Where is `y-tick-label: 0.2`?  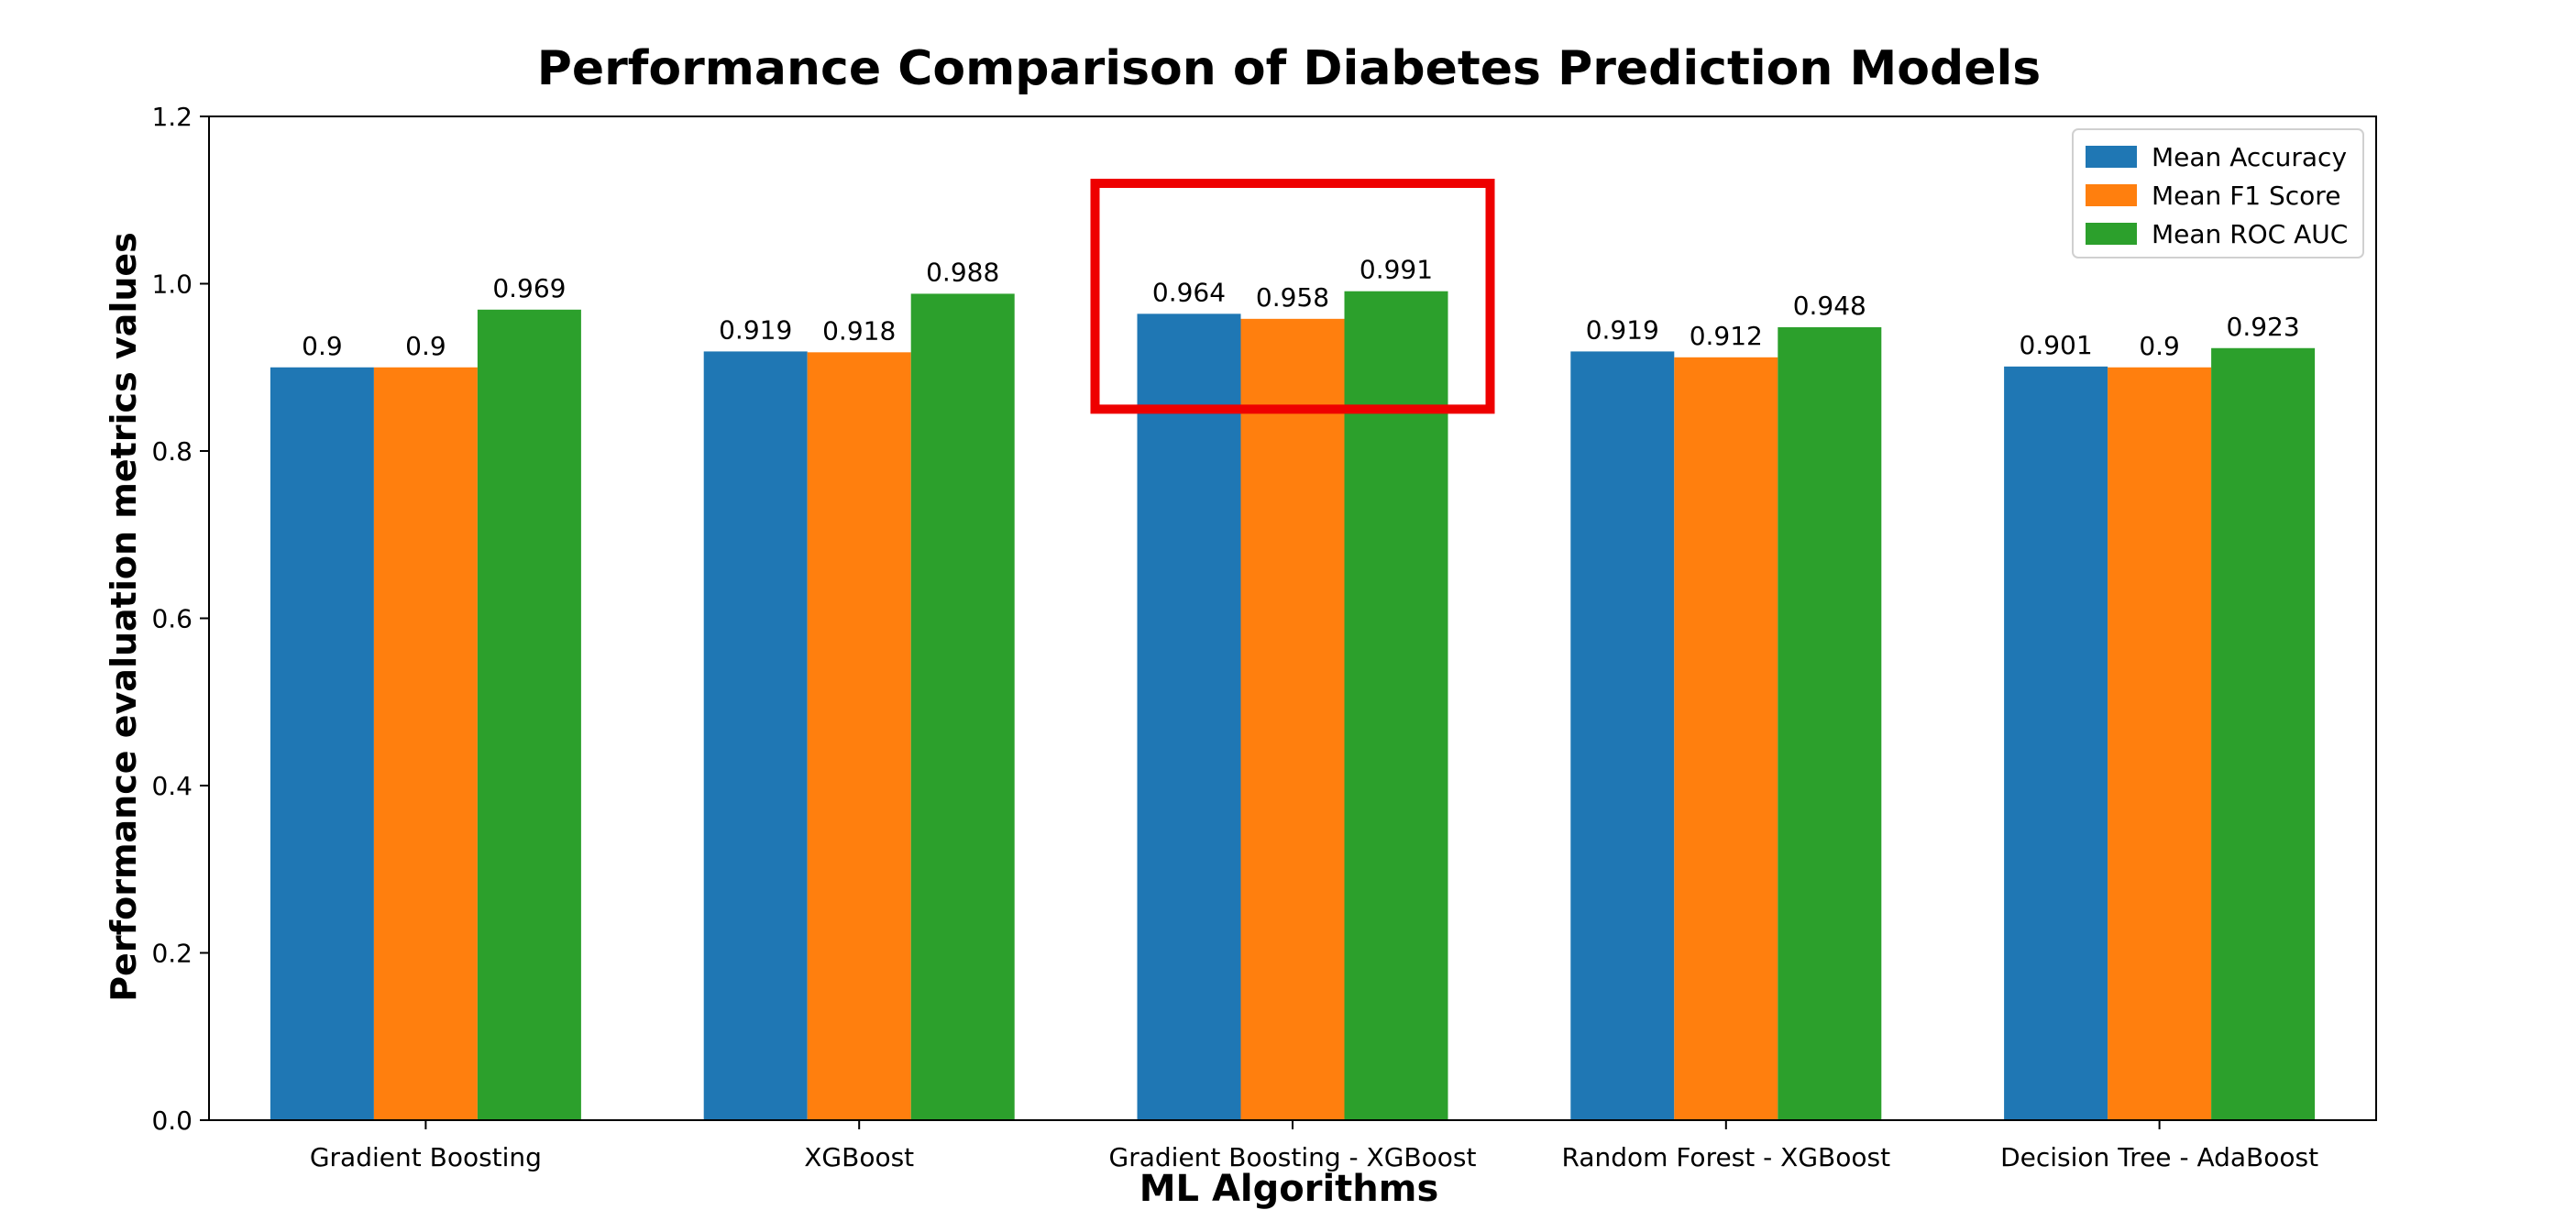 y-tick-label: 0.2 is located at coordinates (172, 954).